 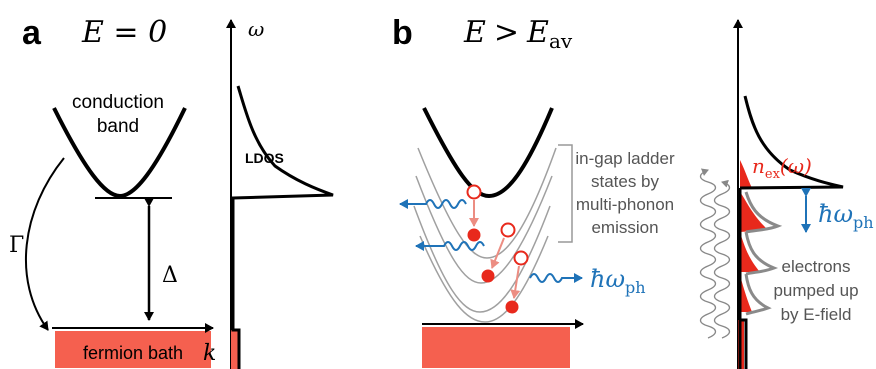 What do you see at coordinates (32, 33) in the screenshot?
I see `panel-a-letter: a` at bounding box center [32, 33].